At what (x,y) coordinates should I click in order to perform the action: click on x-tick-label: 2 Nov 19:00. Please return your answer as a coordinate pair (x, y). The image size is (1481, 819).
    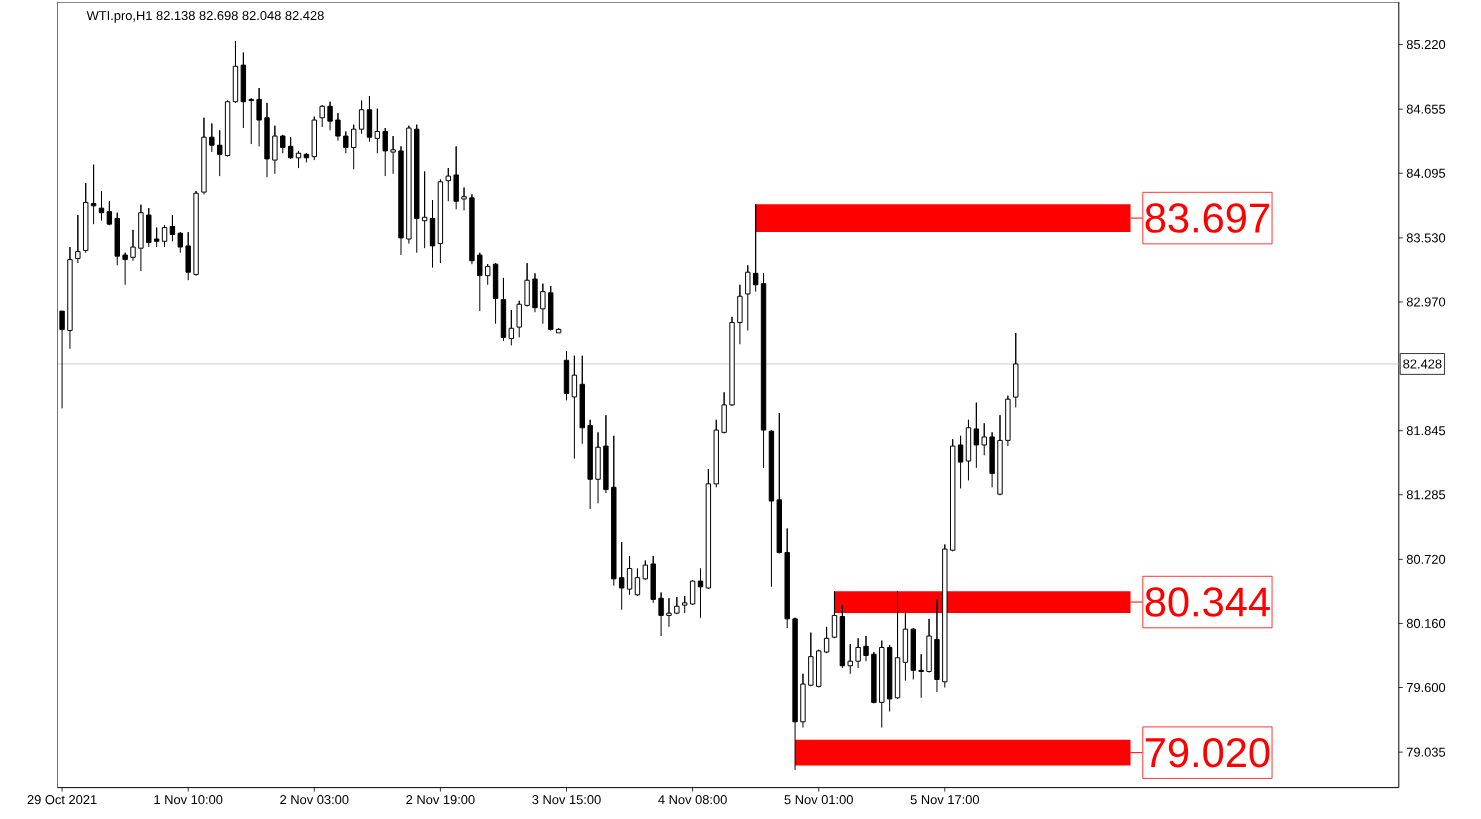
    Looking at the image, I should click on (440, 799).